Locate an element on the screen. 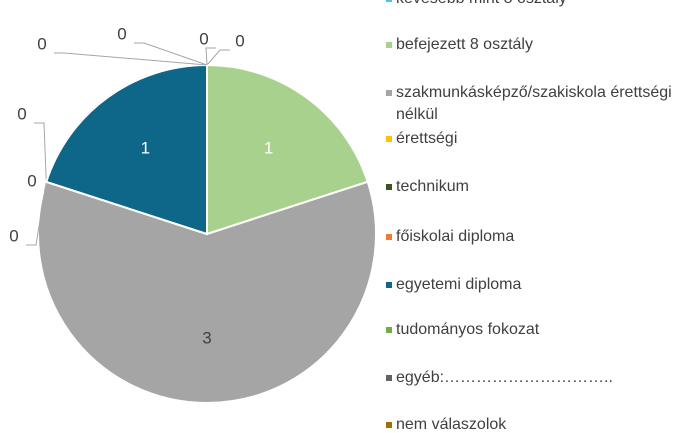  legend-item: főiskolai diploma is located at coordinates (530, 237).